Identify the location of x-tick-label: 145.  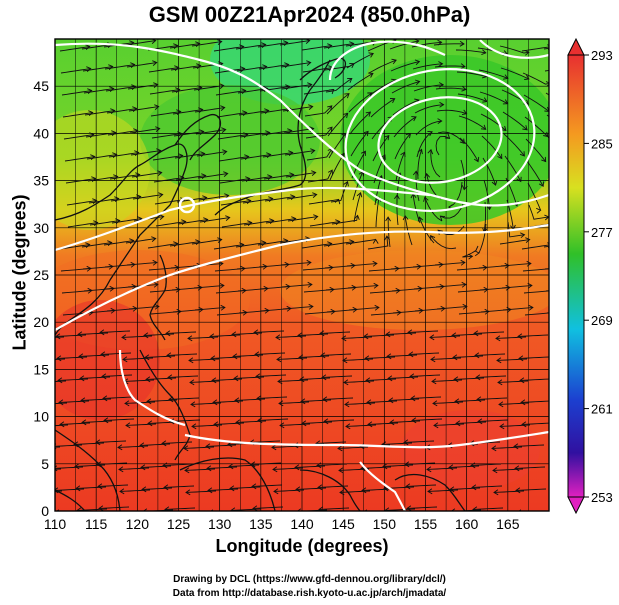
(343, 524).